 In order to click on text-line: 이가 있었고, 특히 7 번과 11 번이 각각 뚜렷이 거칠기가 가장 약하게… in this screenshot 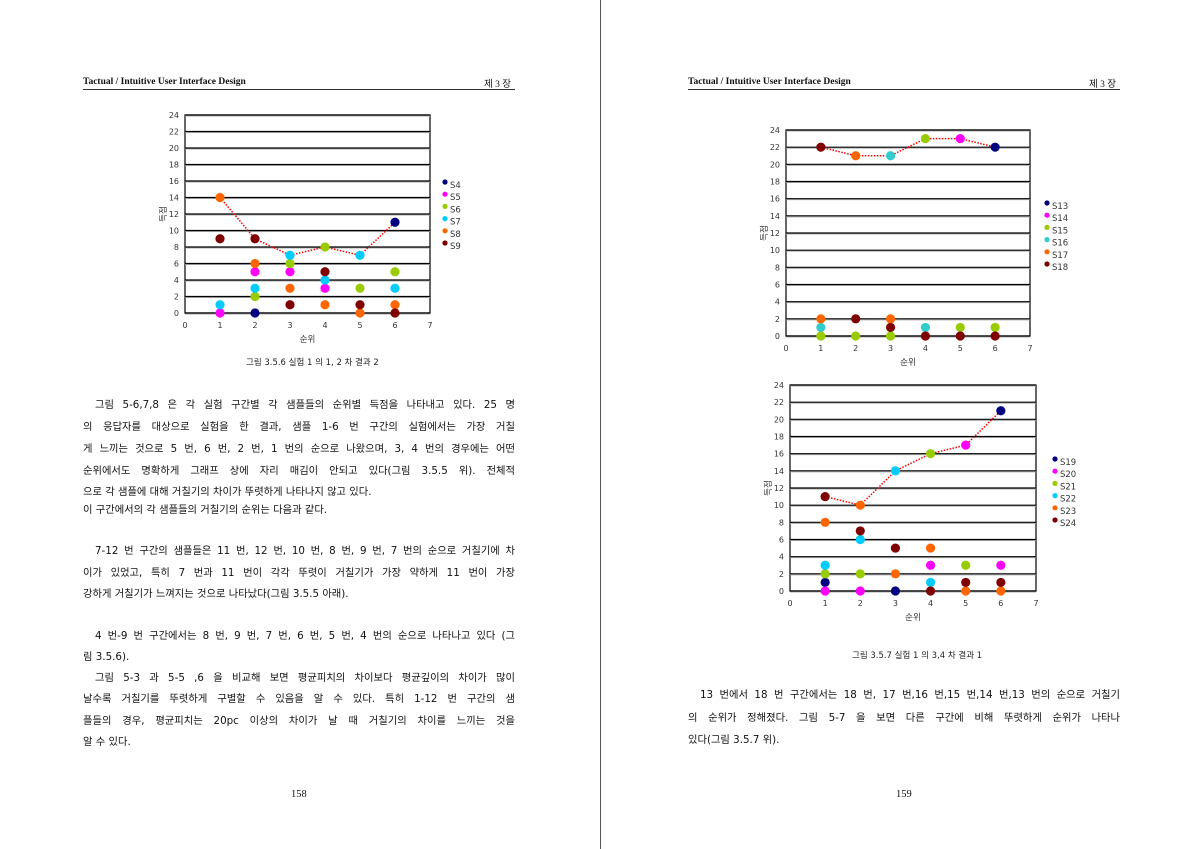, I will do `click(299, 573)`.